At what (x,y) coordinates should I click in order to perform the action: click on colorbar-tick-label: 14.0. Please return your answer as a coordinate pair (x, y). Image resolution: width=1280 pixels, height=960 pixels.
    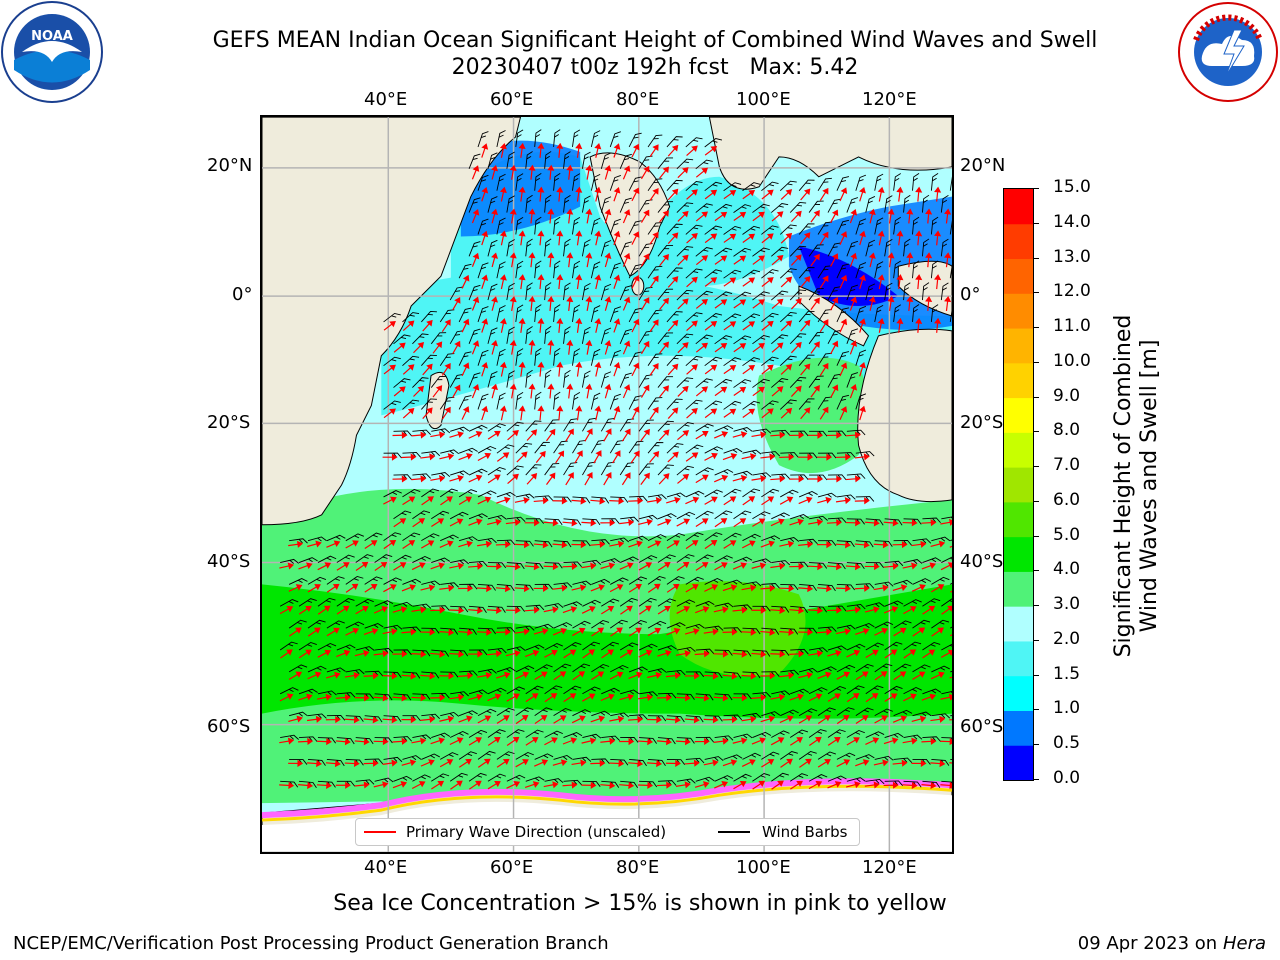
    Looking at the image, I should click on (1072, 221).